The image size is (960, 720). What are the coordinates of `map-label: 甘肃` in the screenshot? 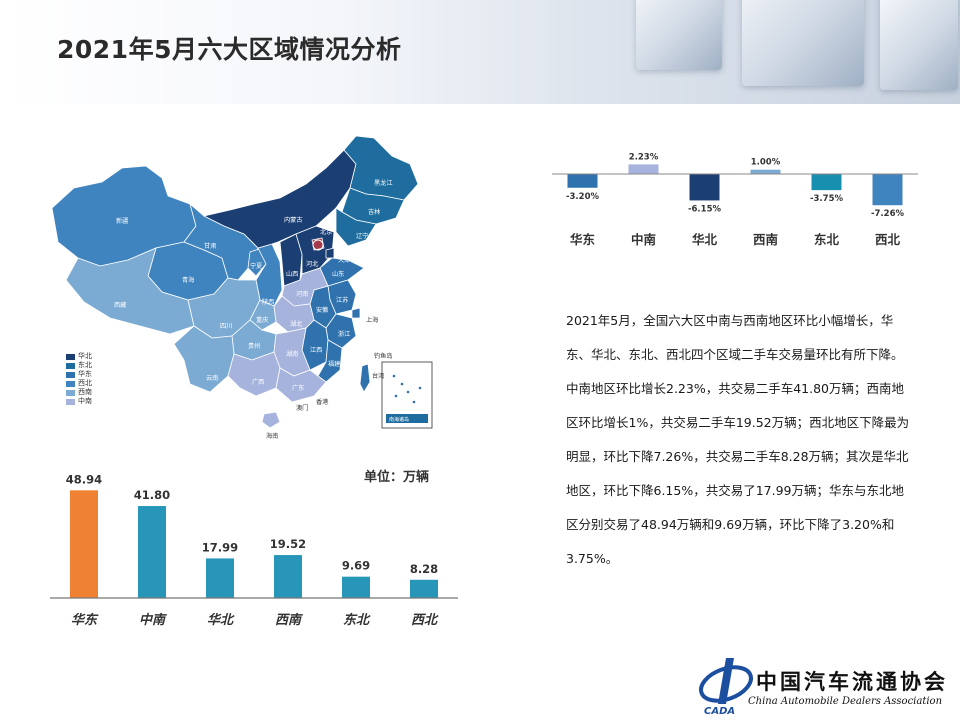 It's located at (210, 246).